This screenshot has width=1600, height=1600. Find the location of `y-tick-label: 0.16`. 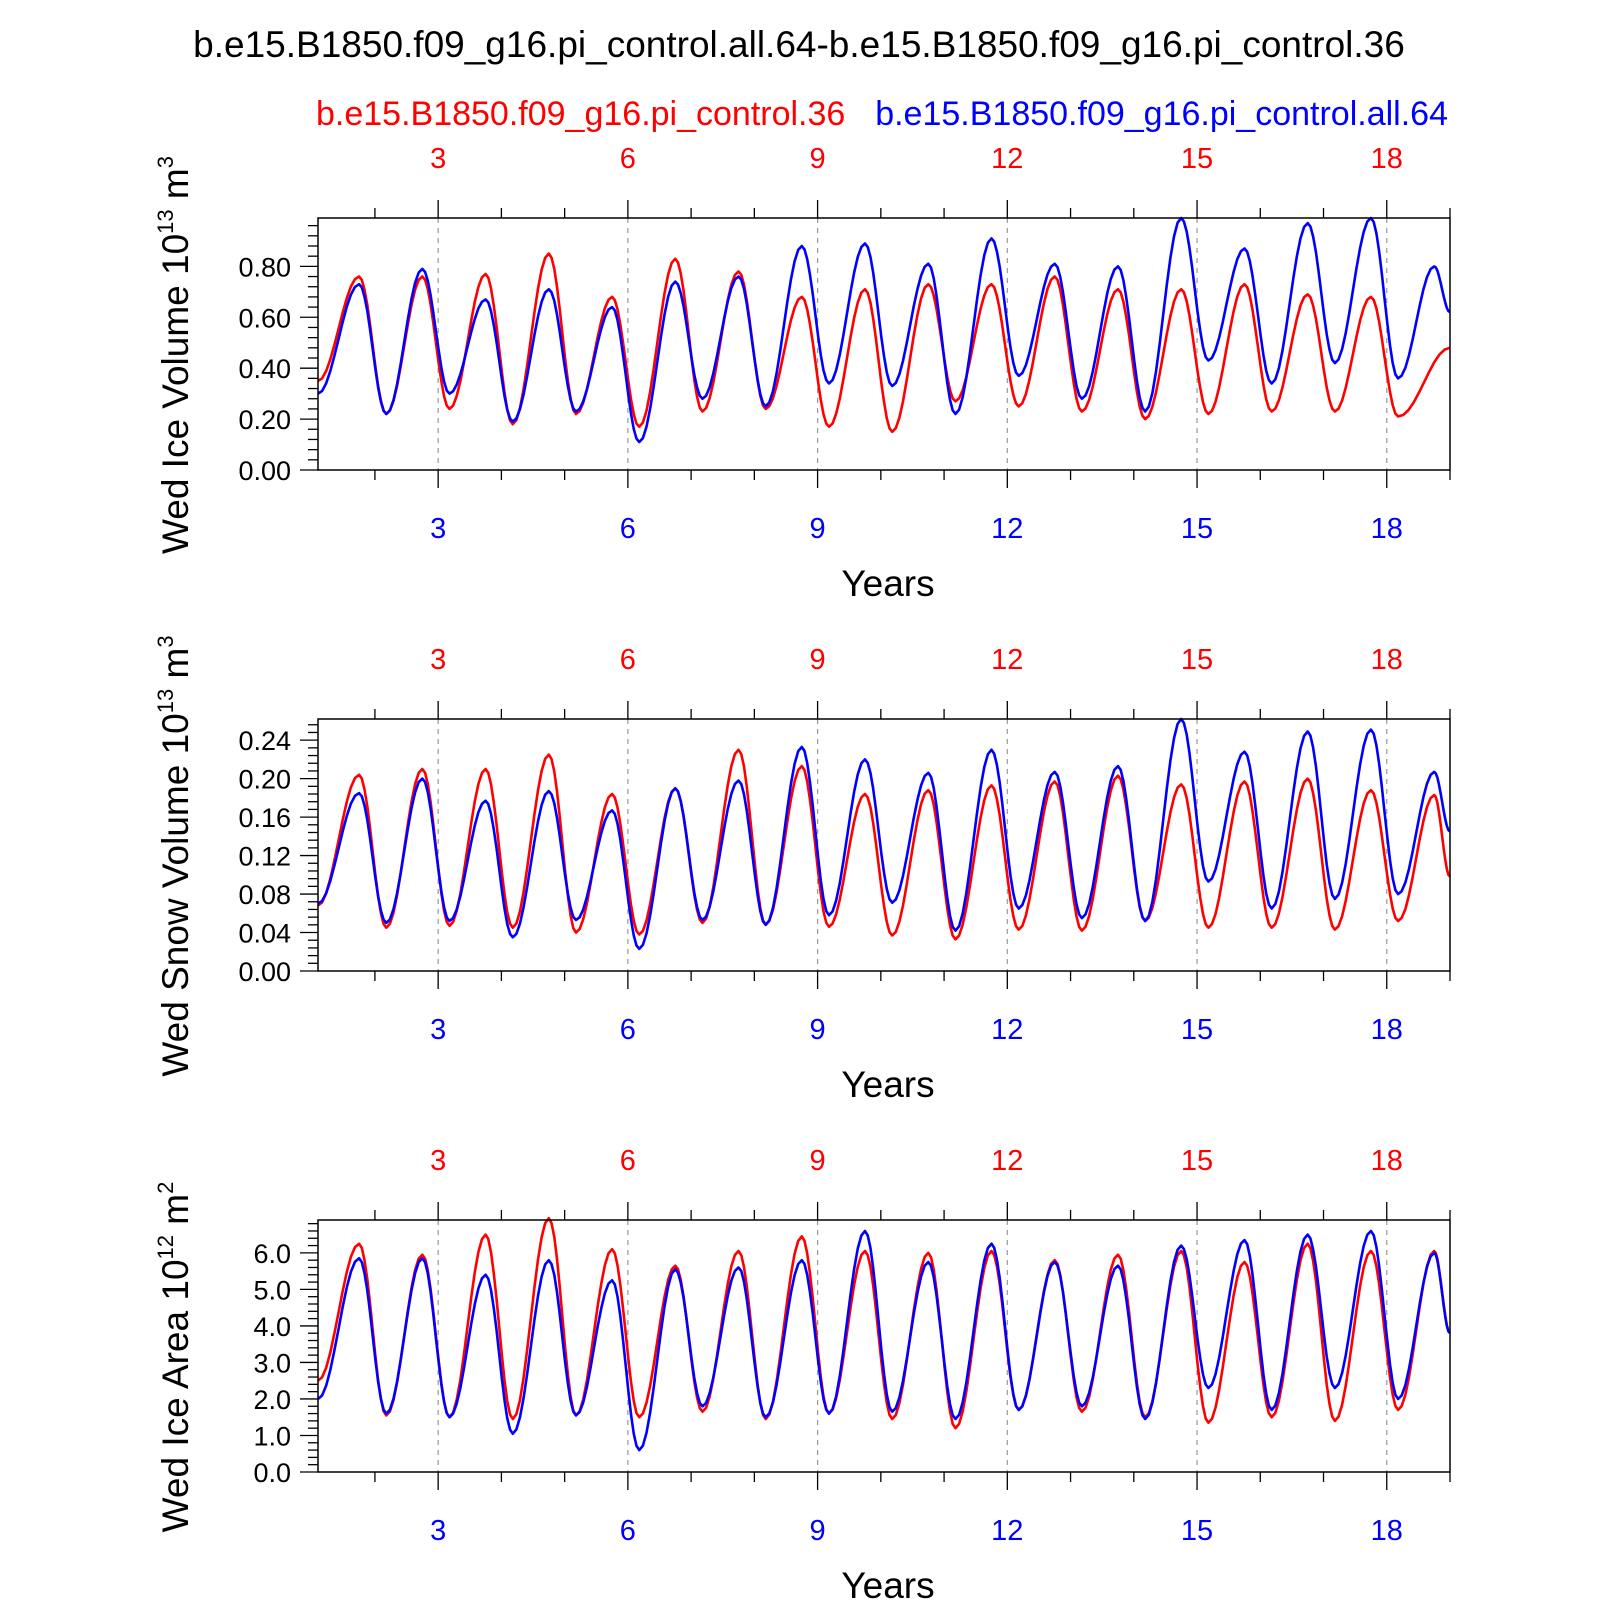

y-tick-label: 0.16 is located at coordinates (264, 818).